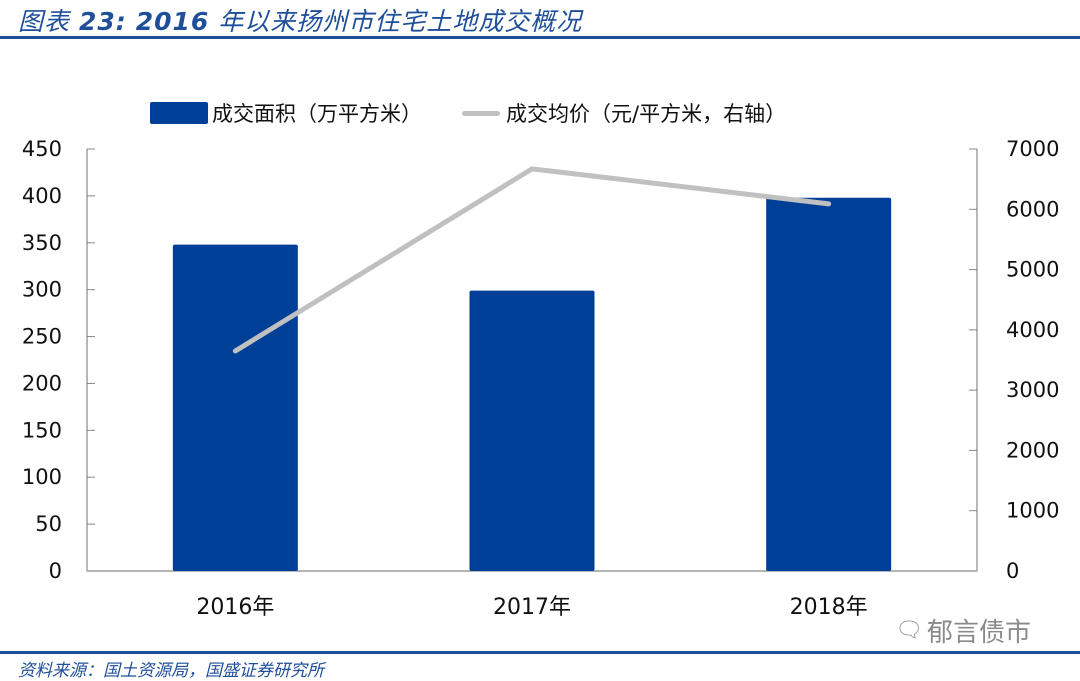 This screenshot has height=681, width=1080. I want to click on top-divider, so click(540, 37).